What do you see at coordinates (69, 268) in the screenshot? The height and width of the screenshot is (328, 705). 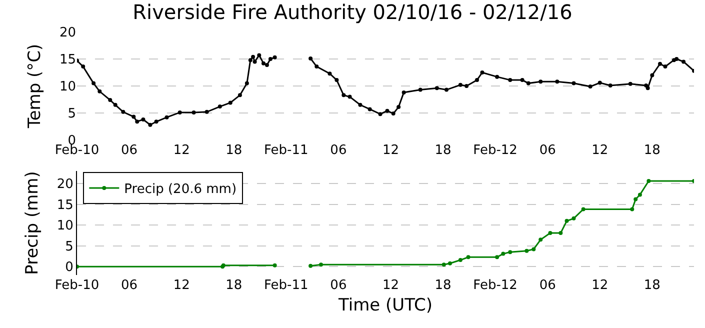 I see `y-tick-label: 0` at bounding box center [69, 268].